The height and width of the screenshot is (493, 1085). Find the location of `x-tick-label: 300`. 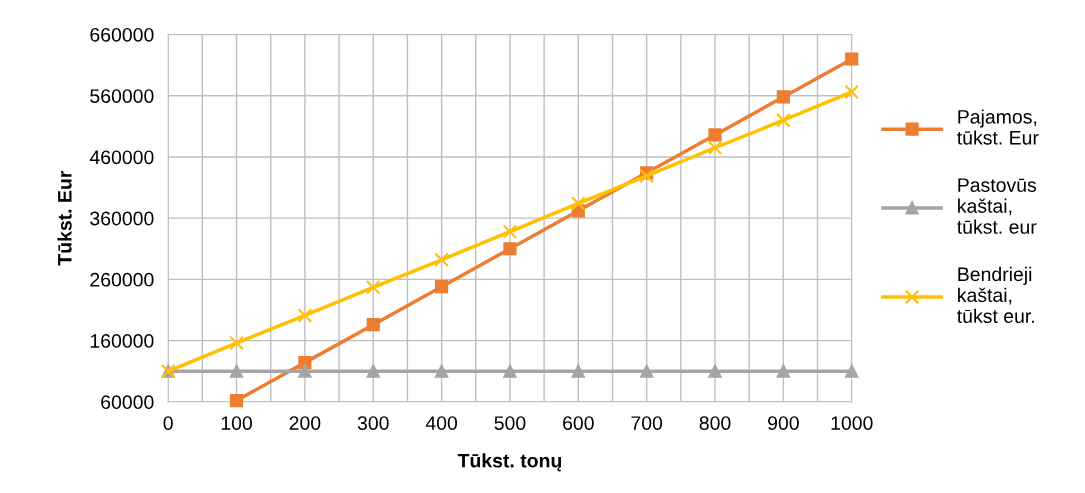

x-tick-label: 300 is located at coordinates (373, 423).